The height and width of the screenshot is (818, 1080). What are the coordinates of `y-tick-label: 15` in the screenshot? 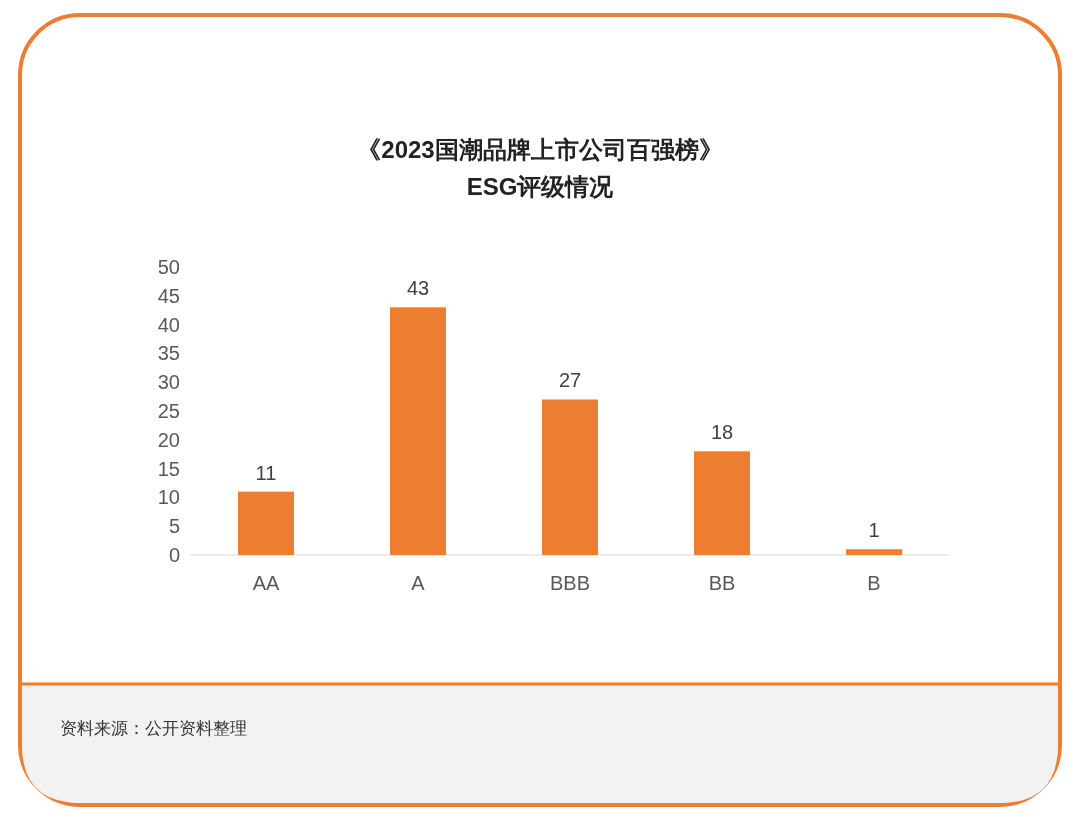 It's located at (168, 468).